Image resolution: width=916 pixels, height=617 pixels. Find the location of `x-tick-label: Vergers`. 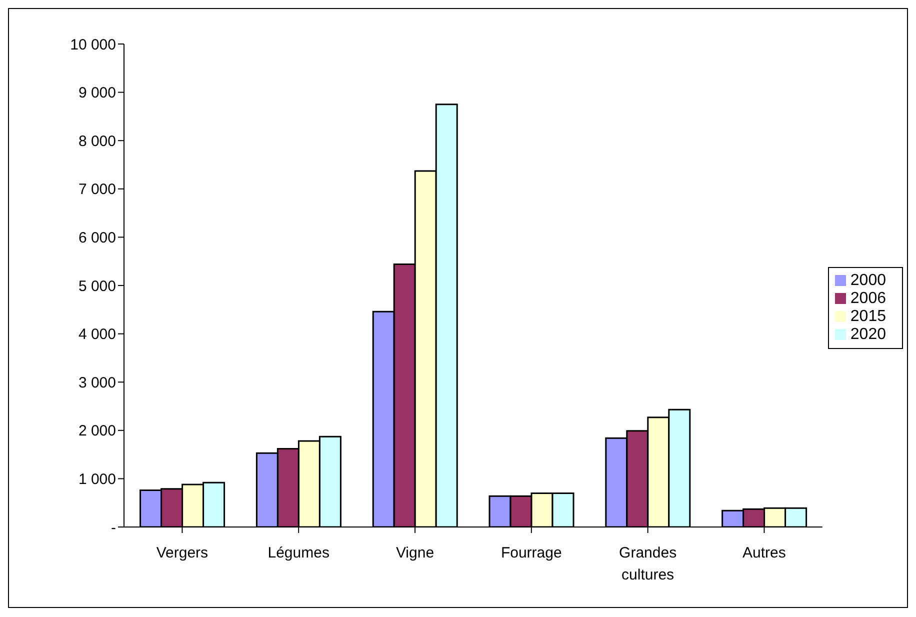

x-tick-label: Vergers is located at coordinates (182, 553).